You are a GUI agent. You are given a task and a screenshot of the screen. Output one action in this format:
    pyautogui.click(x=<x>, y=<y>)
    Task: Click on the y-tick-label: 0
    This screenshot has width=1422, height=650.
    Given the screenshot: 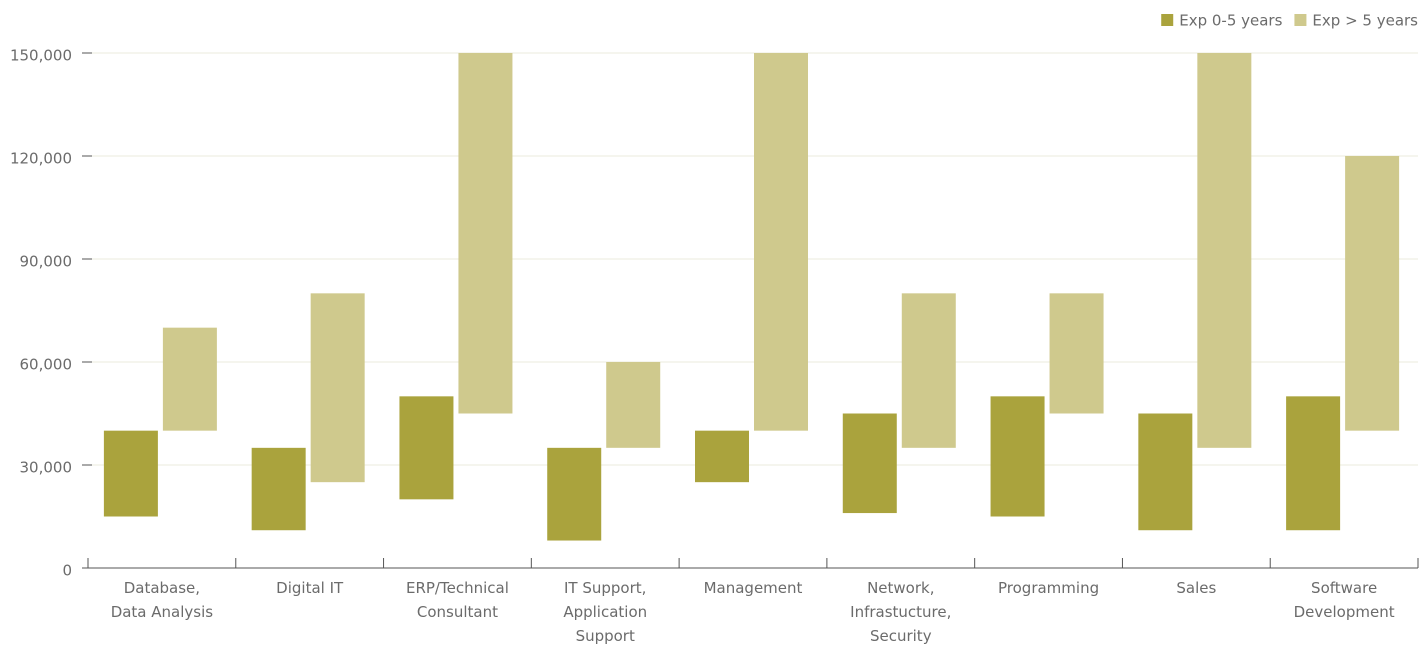 What is the action you would take?
    pyautogui.click(x=67, y=571)
    